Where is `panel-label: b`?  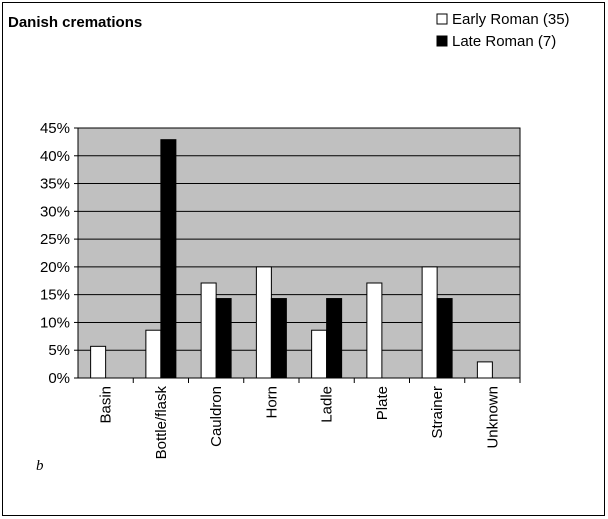 panel-label: b is located at coordinates (40, 466).